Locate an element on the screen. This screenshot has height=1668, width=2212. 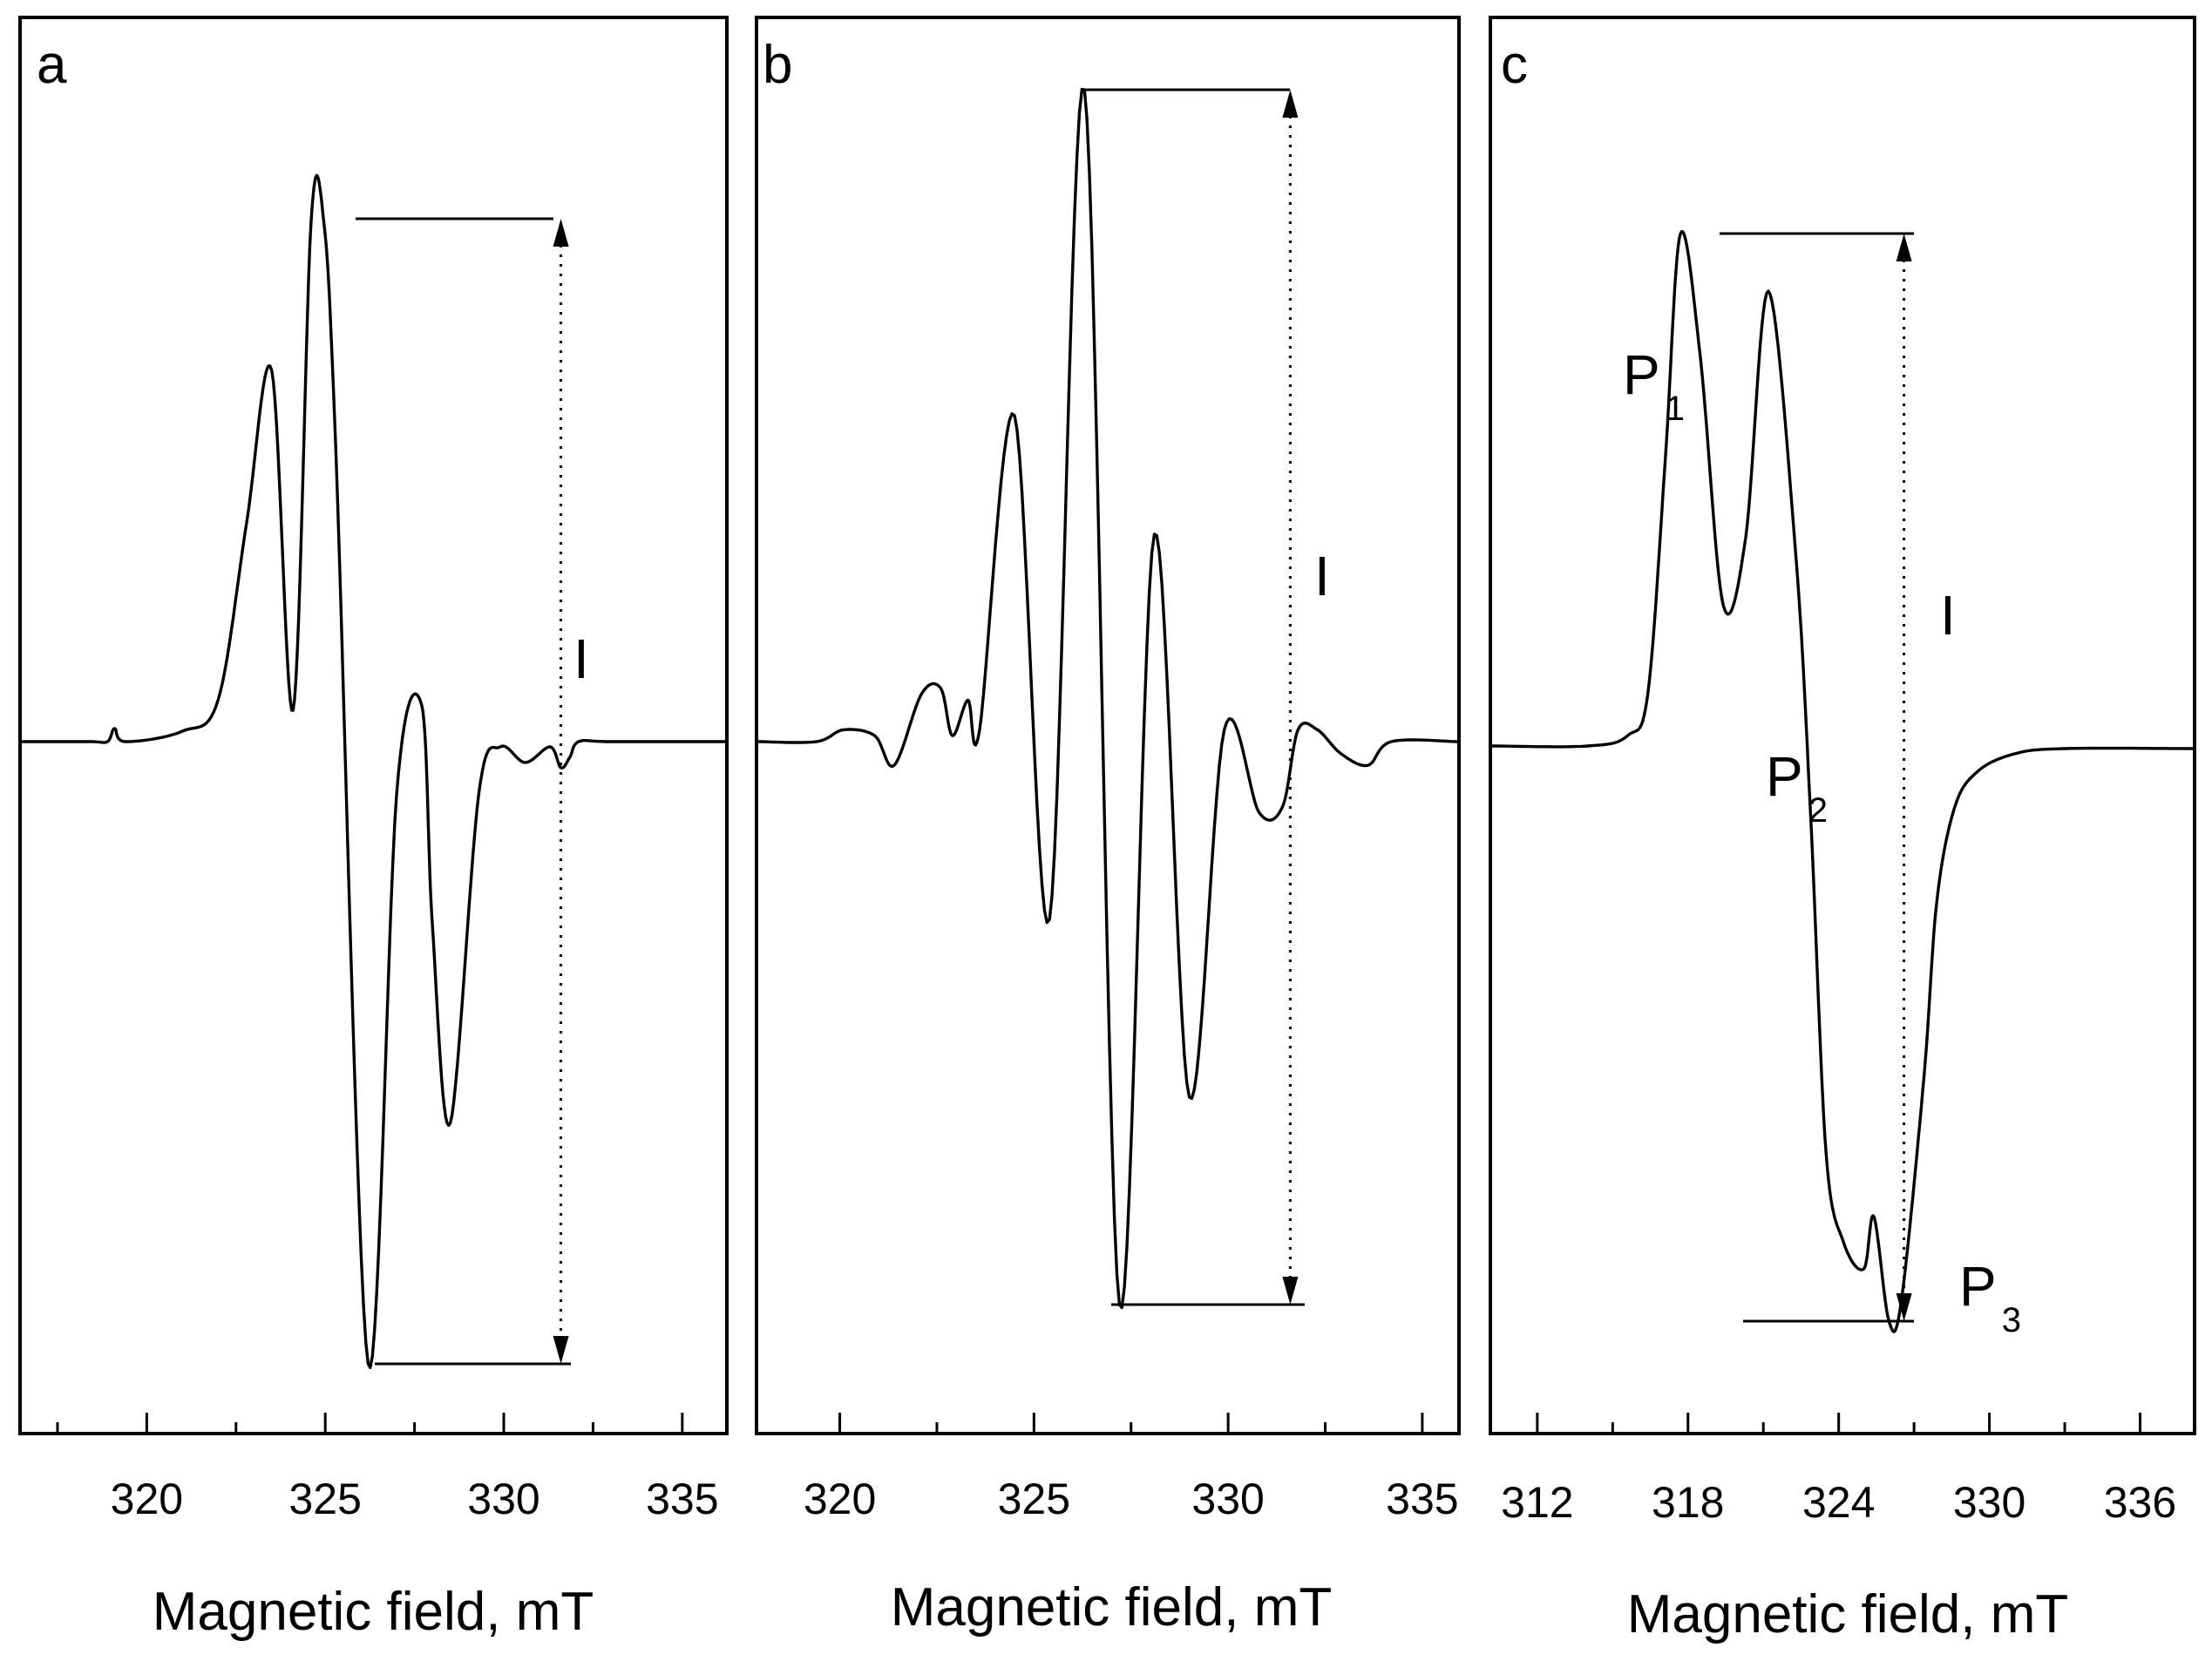
panel-a-tick-label: 335 is located at coordinates (682, 1499).